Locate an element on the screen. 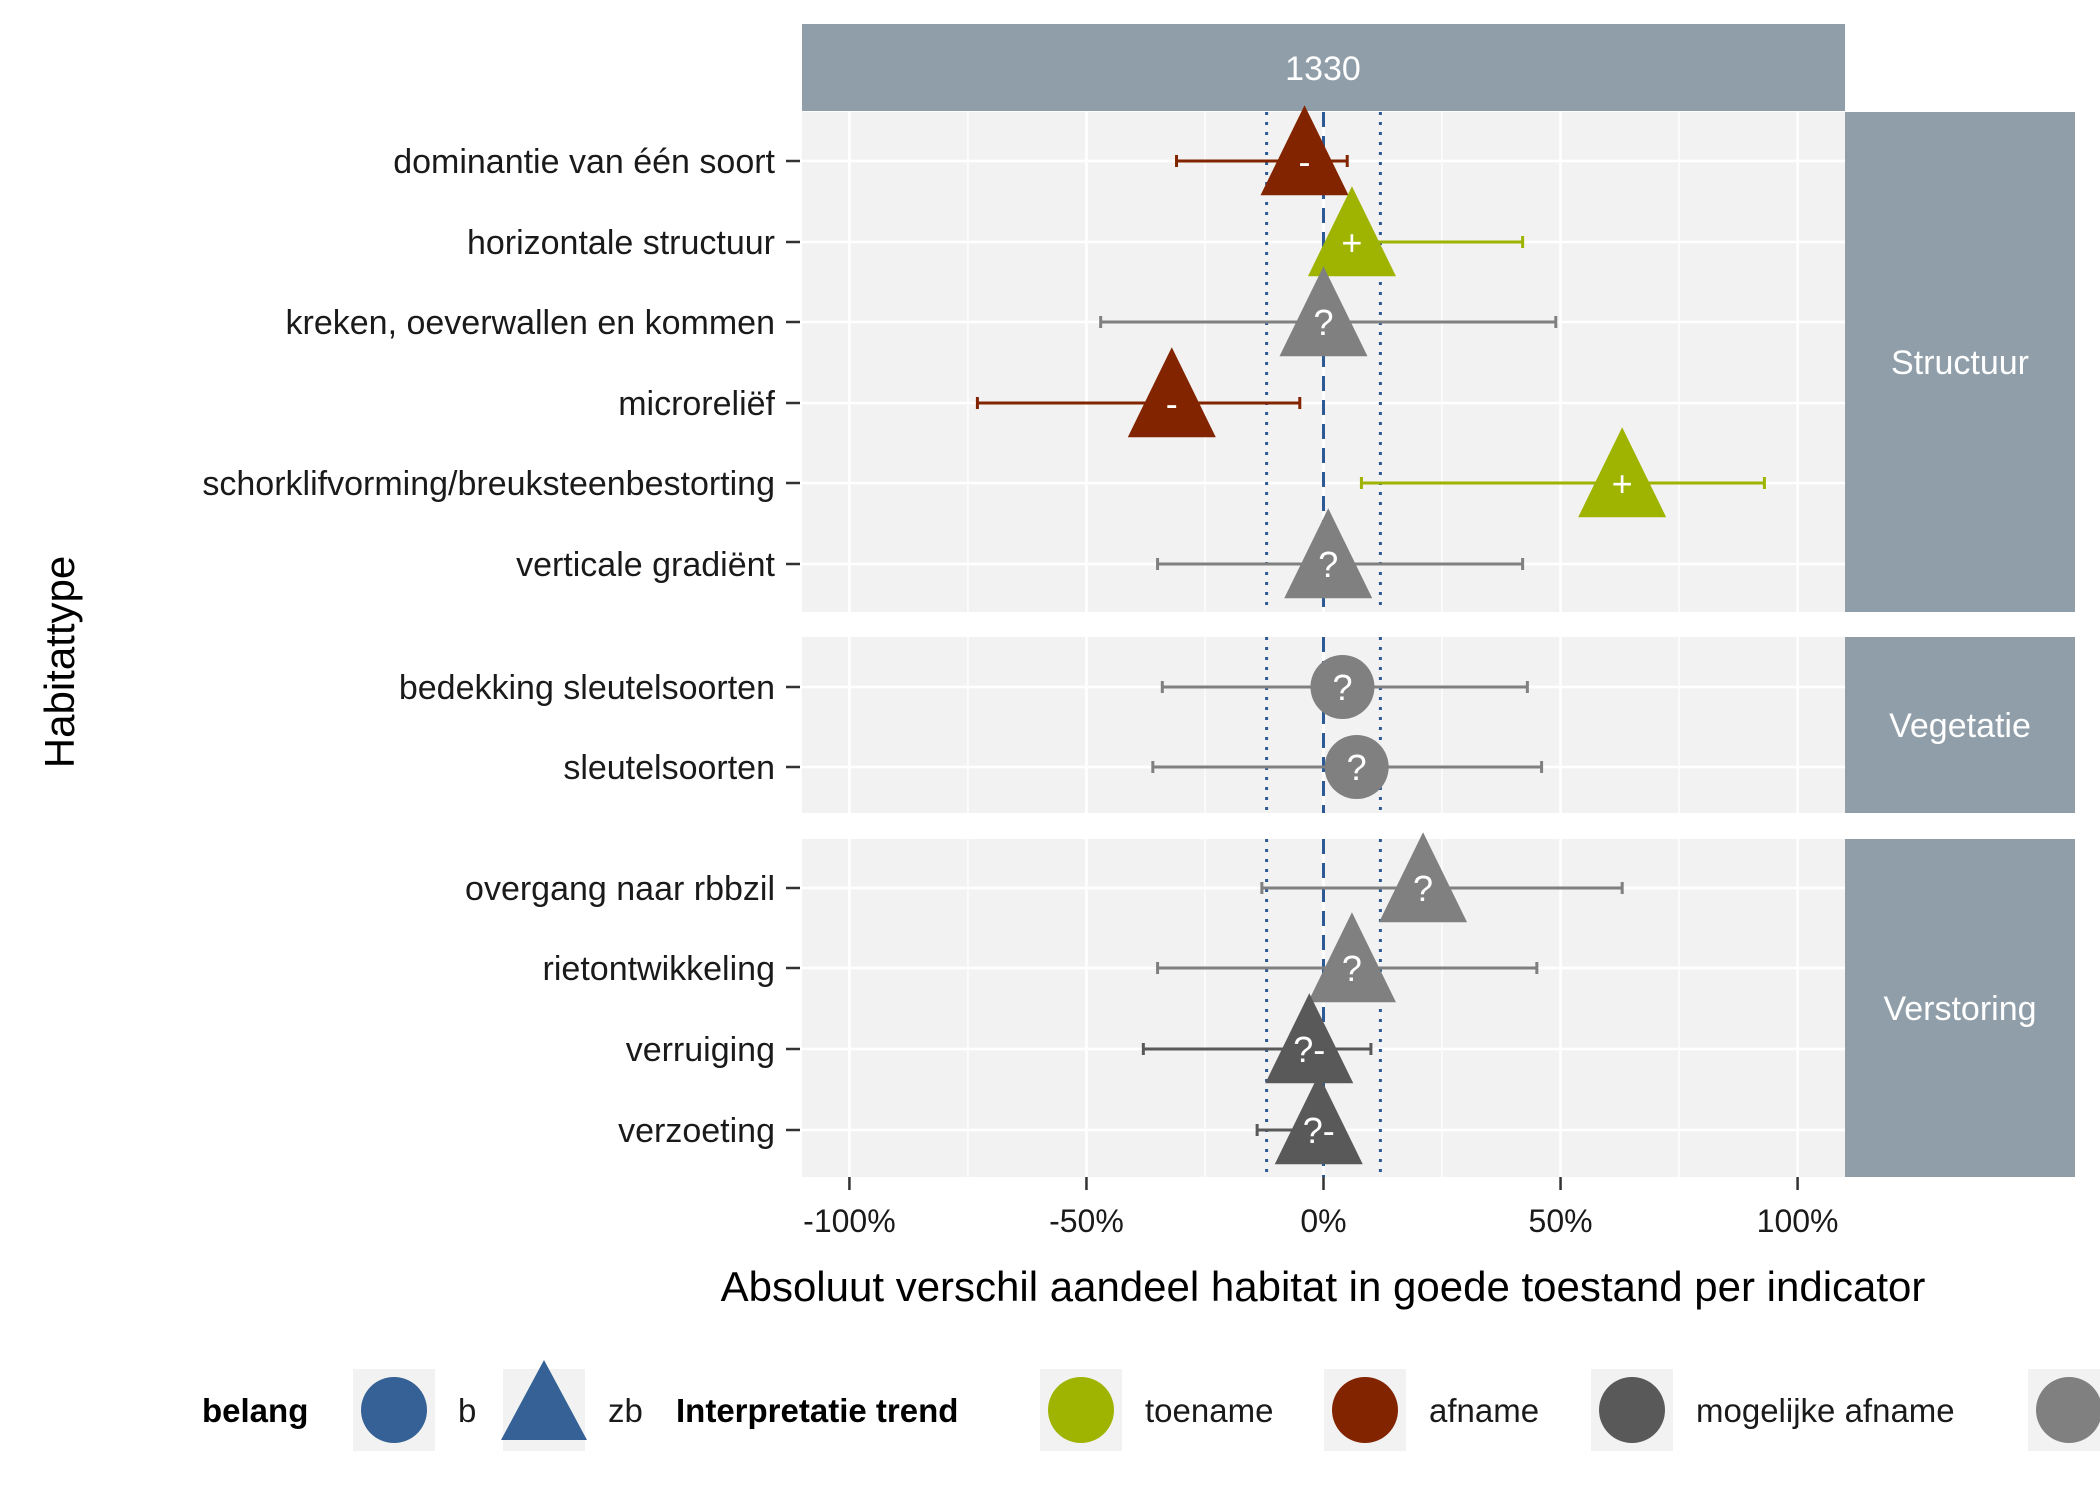 The height and width of the screenshot is (1500, 2100). facet-strip-label: Structuur is located at coordinates (1960, 363).